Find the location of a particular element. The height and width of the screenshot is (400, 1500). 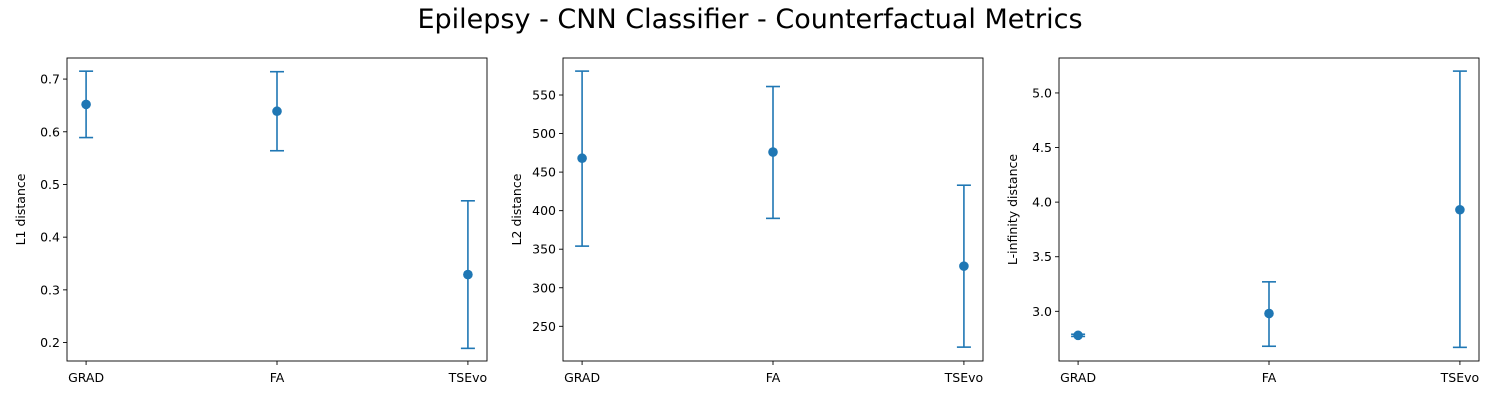

y-tick-label-l2: 500 is located at coordinates (544, 133).